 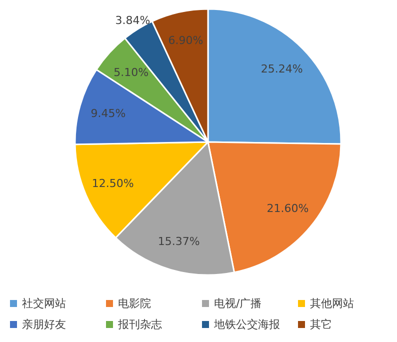 What do you see at coordinates (179, 241) in the screenshot?
I see `data-label: 15.37%` at bounding box center [179, 241].